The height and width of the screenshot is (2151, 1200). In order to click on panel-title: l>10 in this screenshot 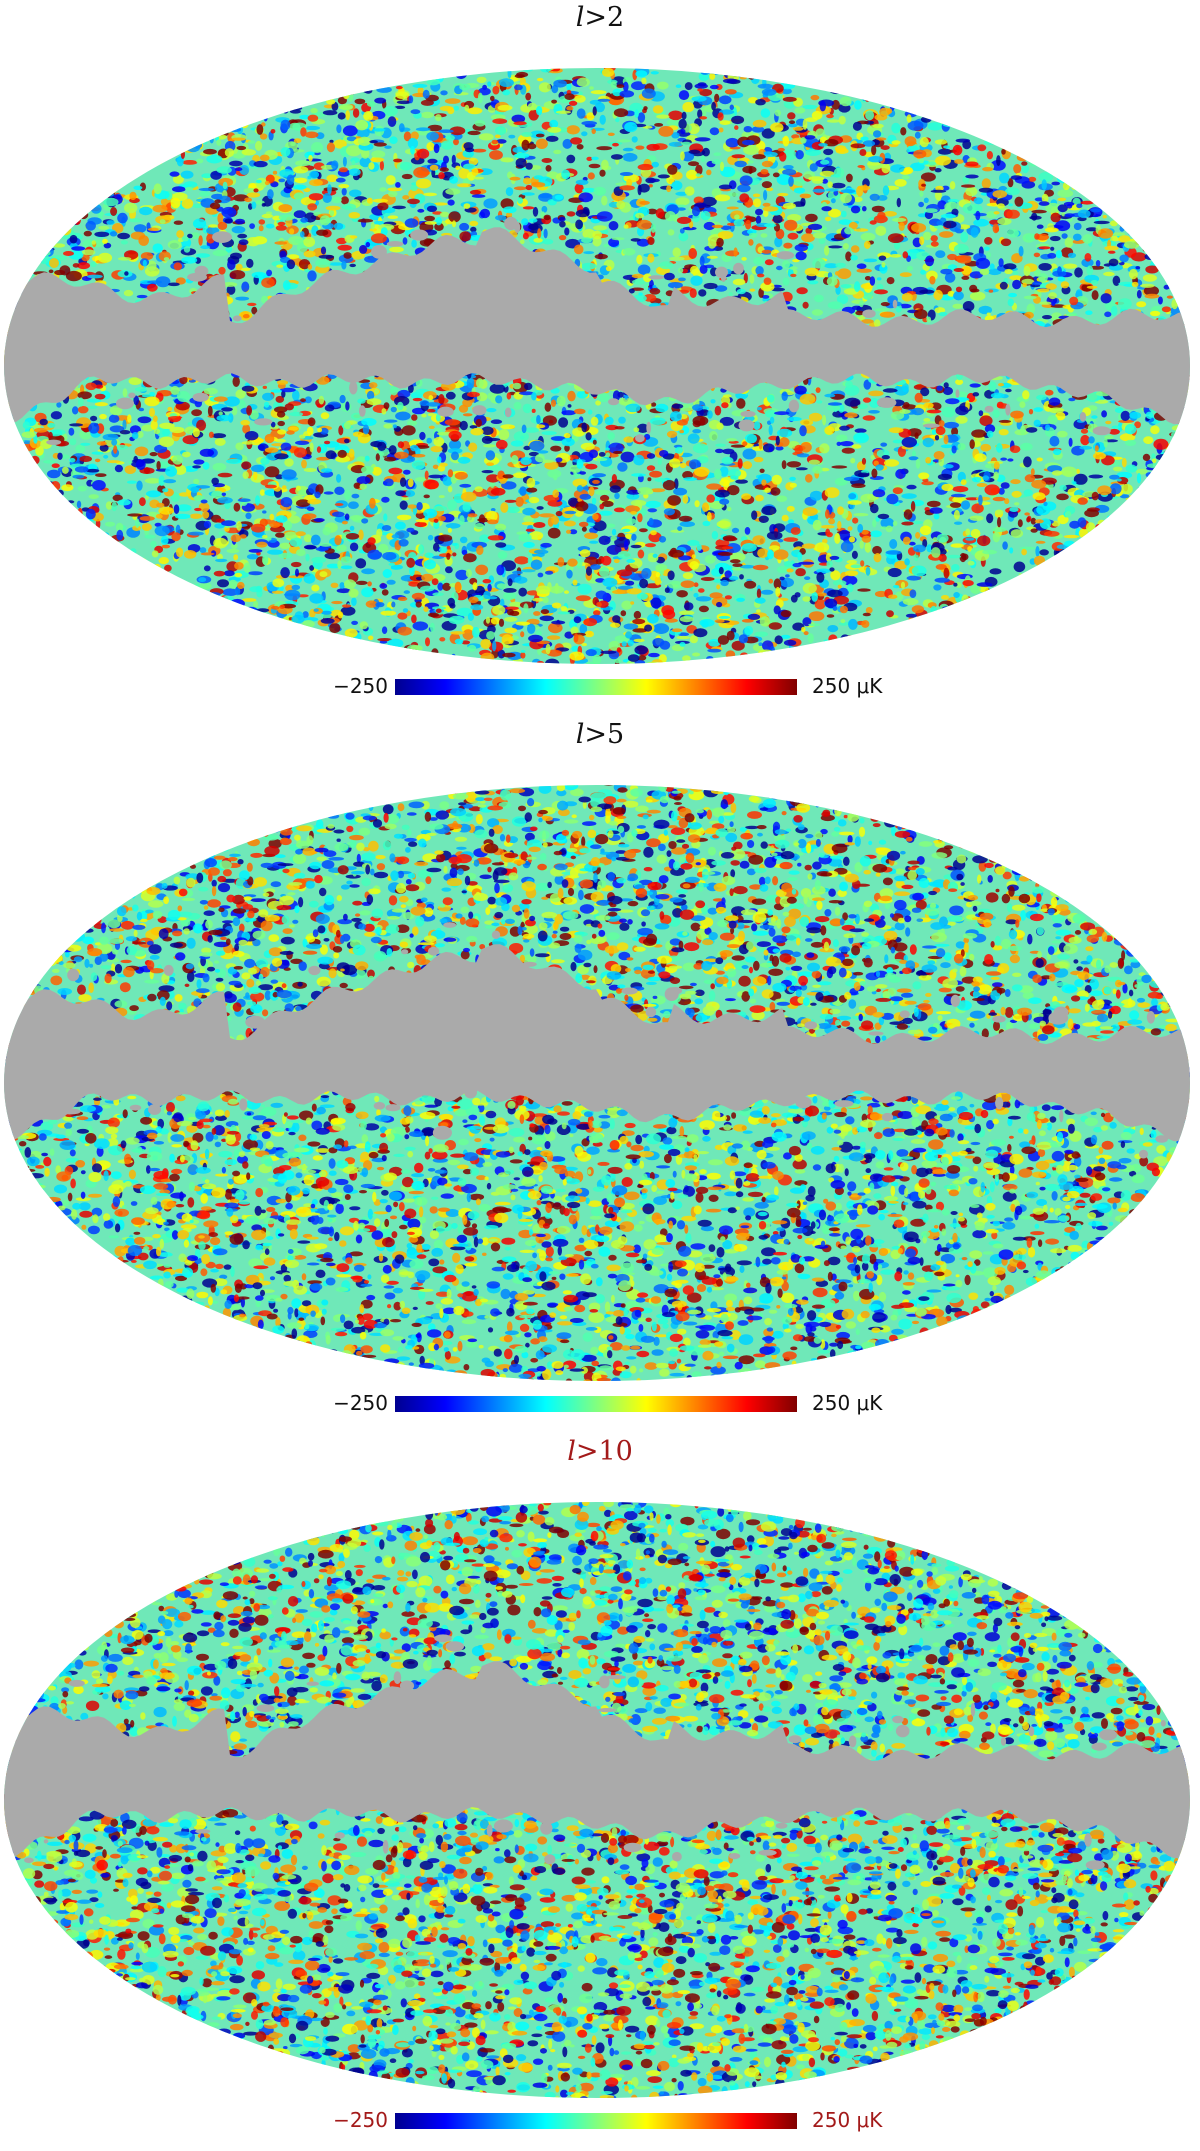, I will do `click(600, 1451)`.